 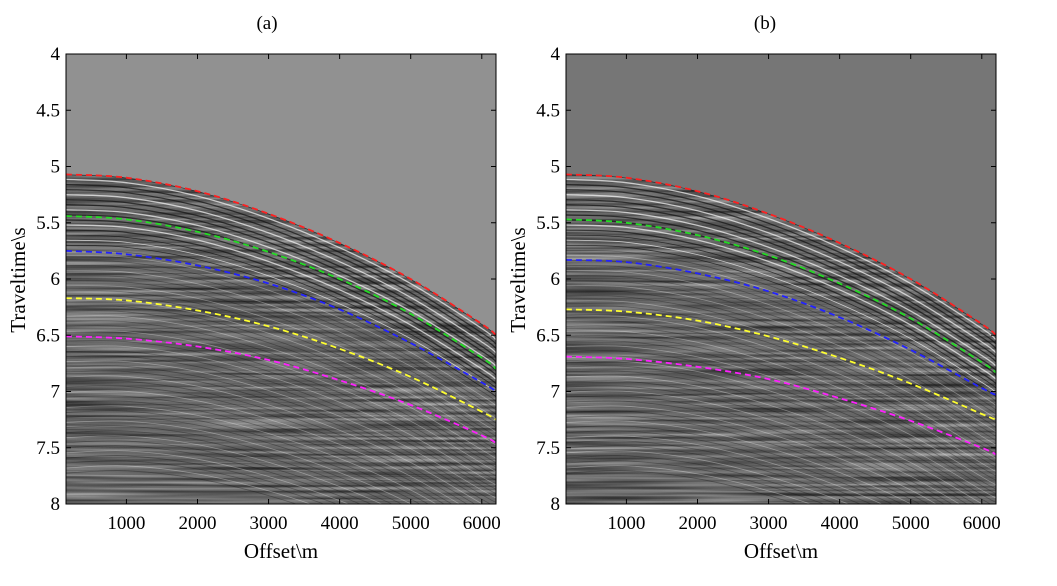 I want to click on panel-a-label: (a), so click(x=266, y=23).